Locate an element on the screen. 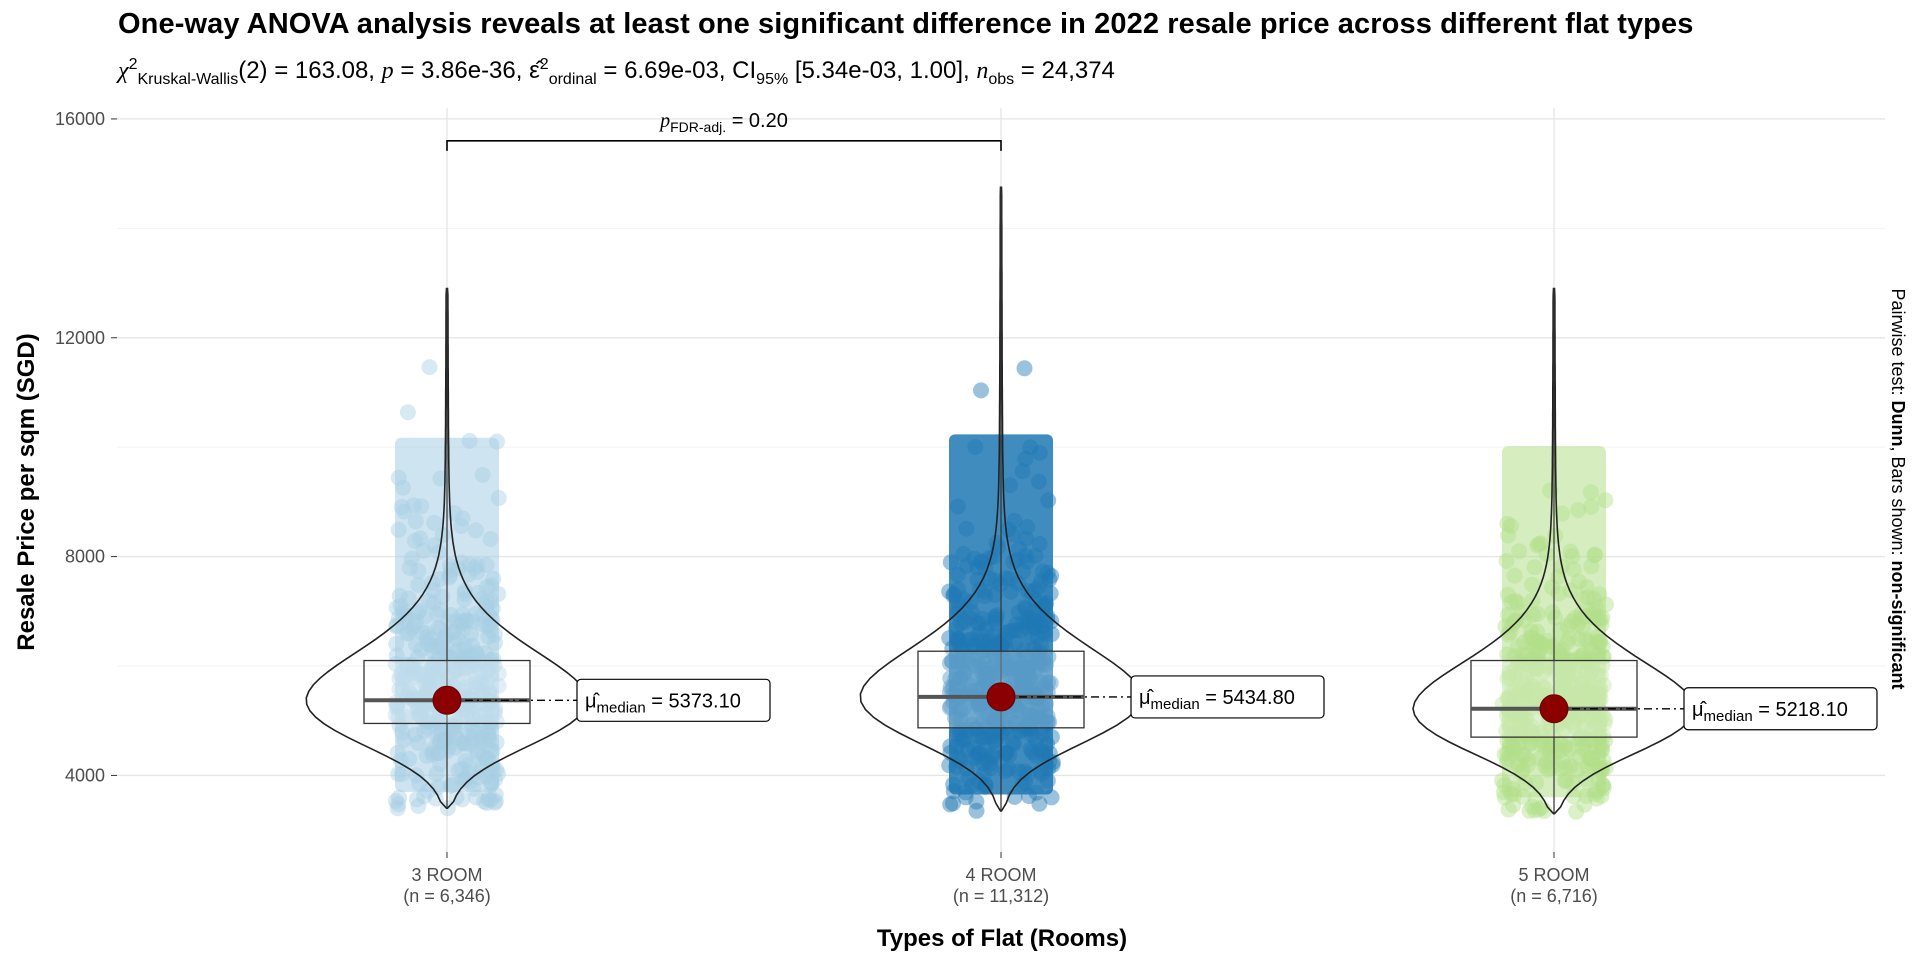  y-tick-label: 4000 is located at coordinates (85, 775).